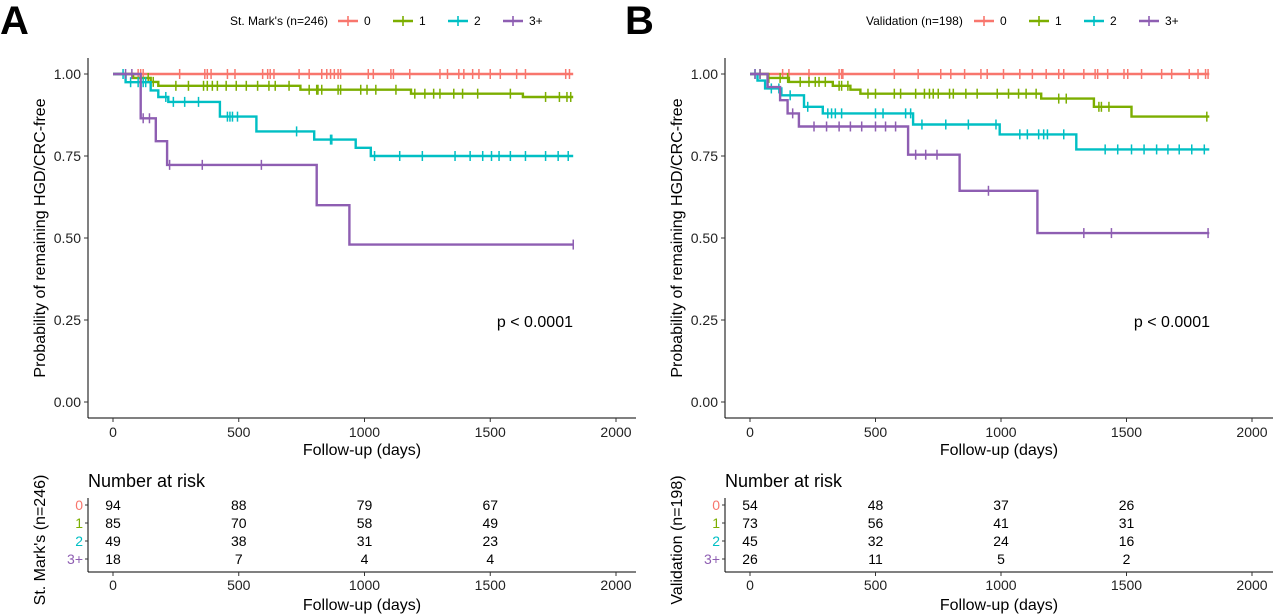 The width and height of the screenshot is (1280, 616). What do you see at coordinates (286, 505) in the screenshot?
I see `risk-row: 0 94 88 79 67` at bounding box center [286, 505].